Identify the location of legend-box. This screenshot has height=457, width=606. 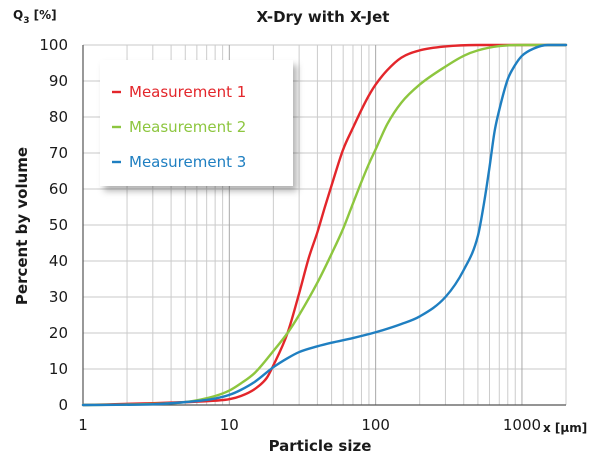
(196, 123).